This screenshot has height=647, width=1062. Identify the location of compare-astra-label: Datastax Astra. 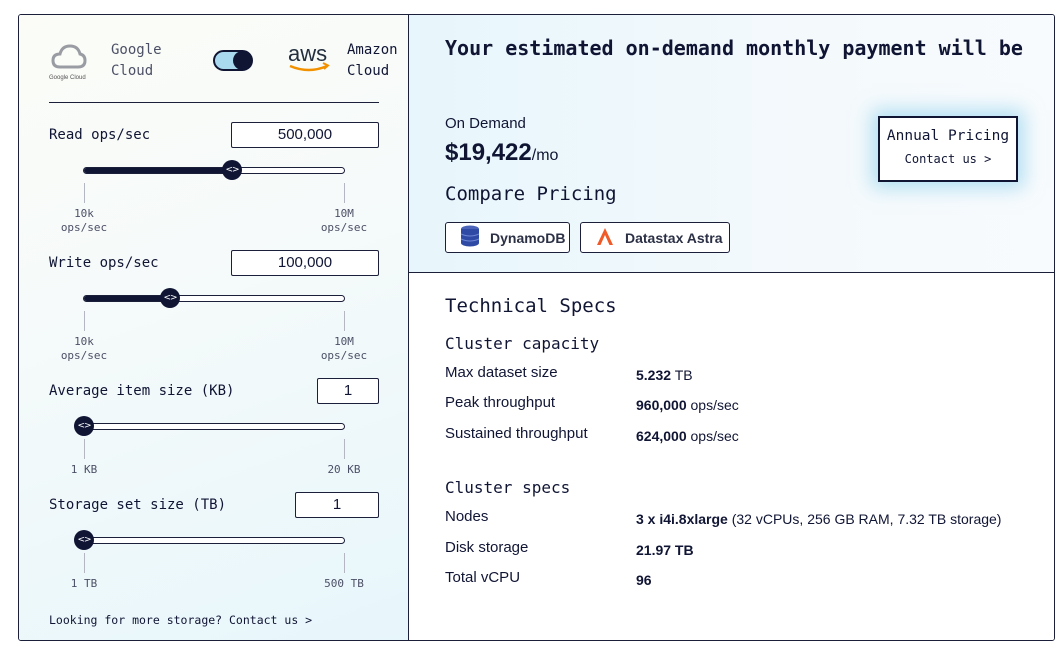
(674, 237).